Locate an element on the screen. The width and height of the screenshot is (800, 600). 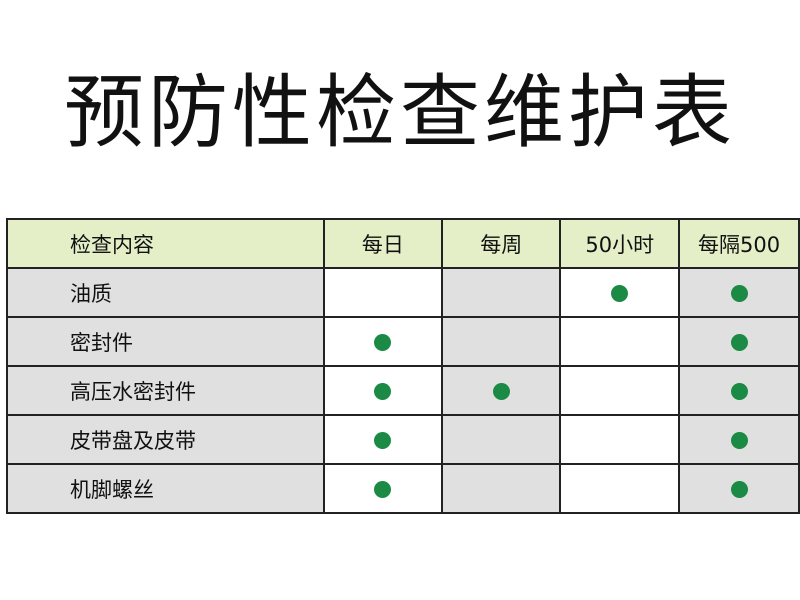
header-item: 检查内容 is located at coordinates (165, 243).